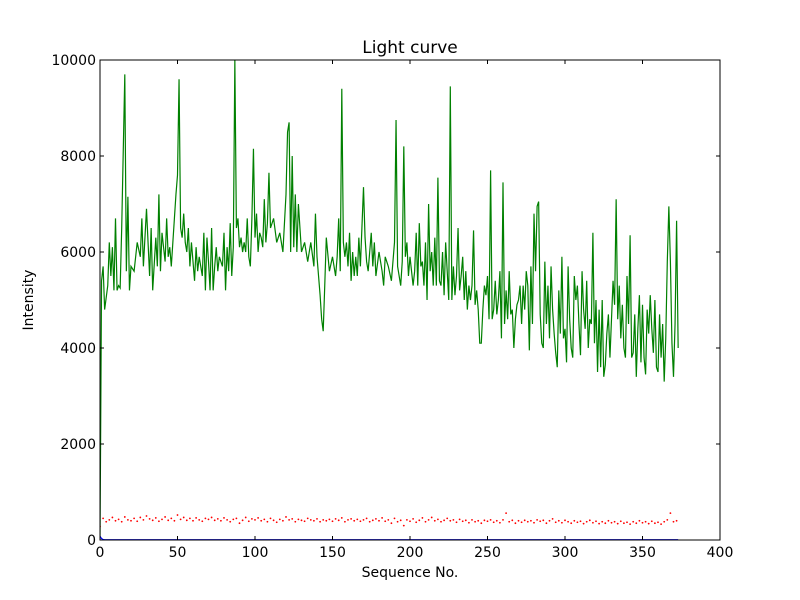 Image resolution: width=800 pixels, height=600 pixels. What do you see at coordinates (78, 253) in the screenshot?
I see `y-tick-label: 6000` at bounding box center [78, 253].